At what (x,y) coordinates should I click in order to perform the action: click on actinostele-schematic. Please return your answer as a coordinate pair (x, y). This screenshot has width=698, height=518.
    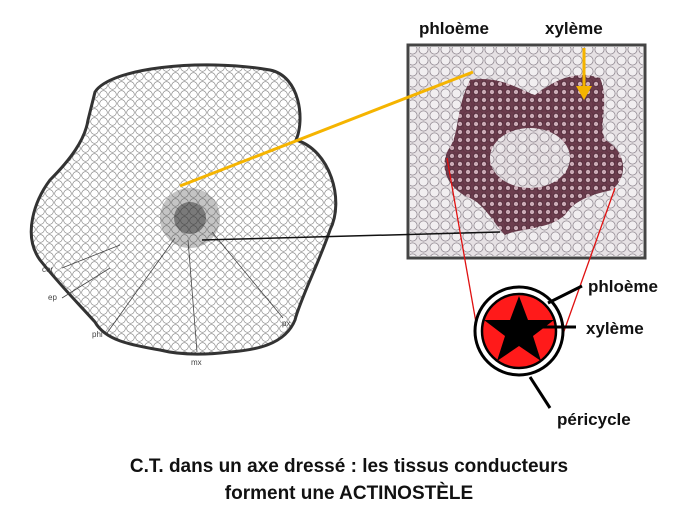
    Looking at the image, I should click on (519, 331).